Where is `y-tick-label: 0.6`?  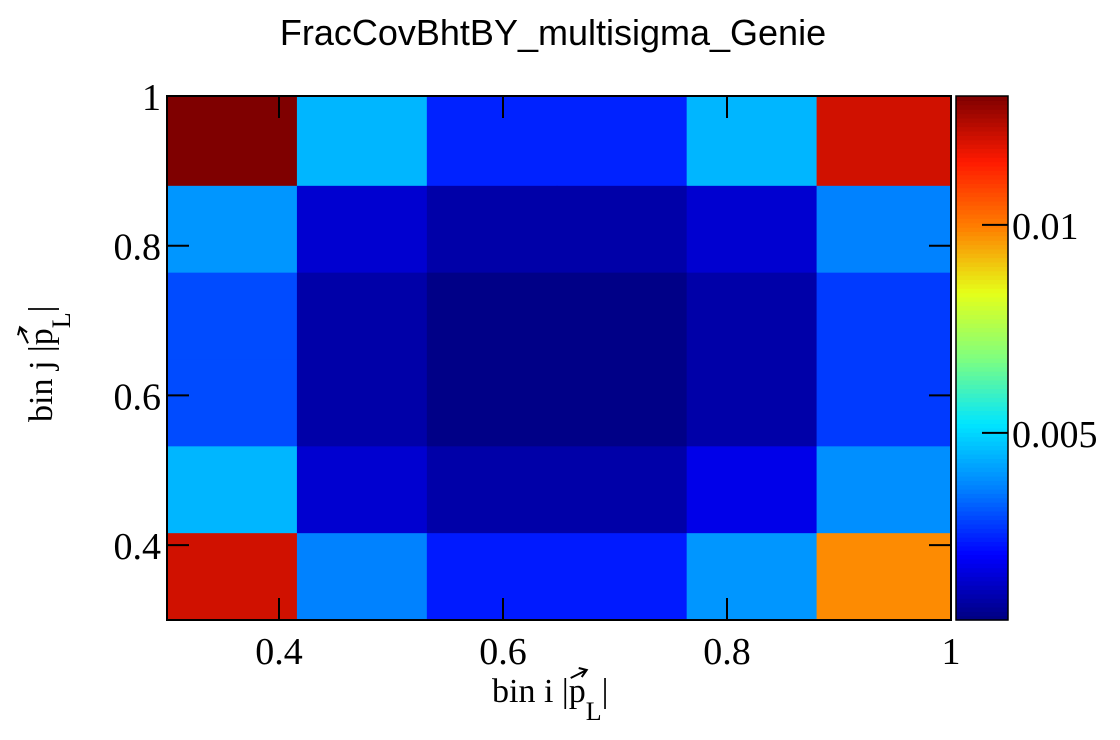
y-tick-label: 0.6 is located at coordinates (138, 397).